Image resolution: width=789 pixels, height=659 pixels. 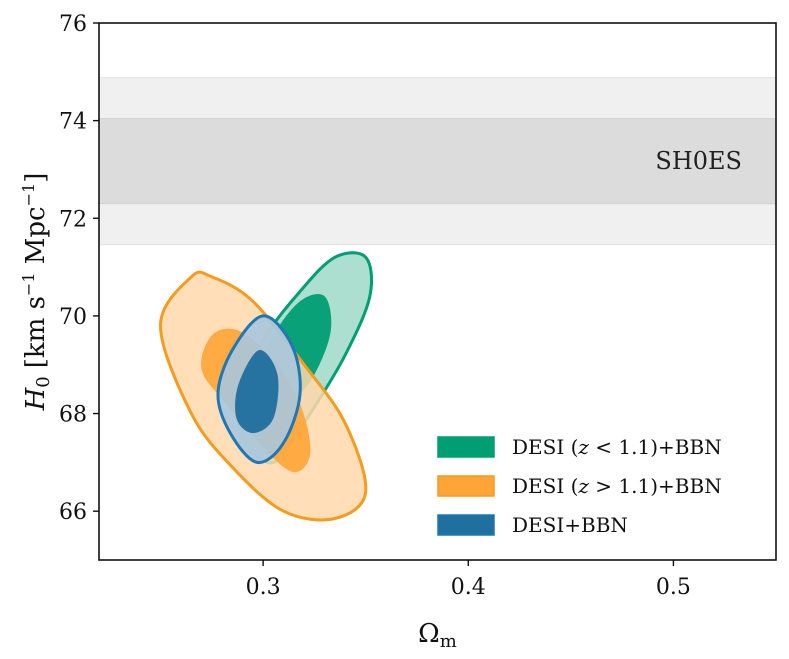 I want to click on x-axis-title-sub: m, so click(x=448, y=641).